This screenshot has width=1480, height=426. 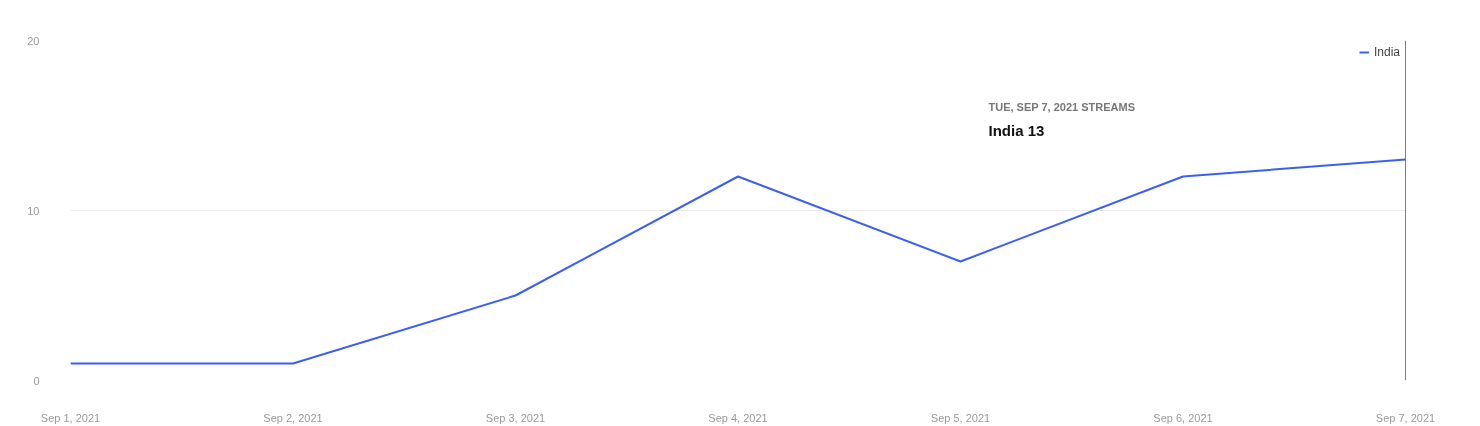 What do you see at coordinates (33, 210) in the screenshot?
I see `y-tick-label: 10` at bounding box center [33, 210].